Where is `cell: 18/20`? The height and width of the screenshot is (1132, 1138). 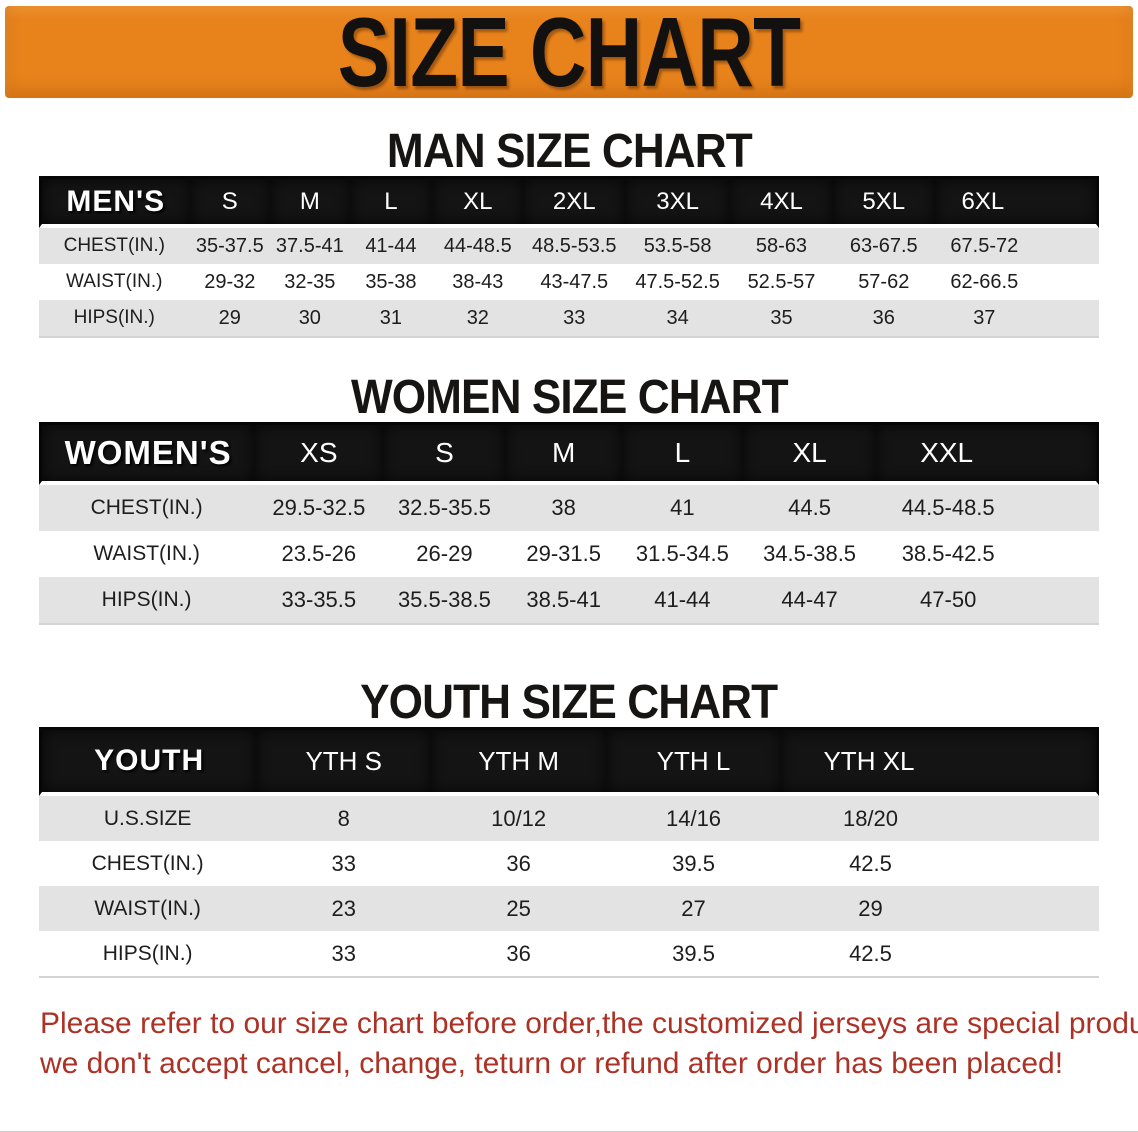
cell: 18/20 is located at coordinates (939, 818).